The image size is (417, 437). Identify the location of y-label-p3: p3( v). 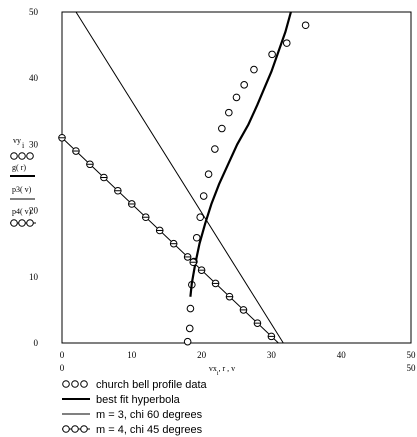
(22, 189).